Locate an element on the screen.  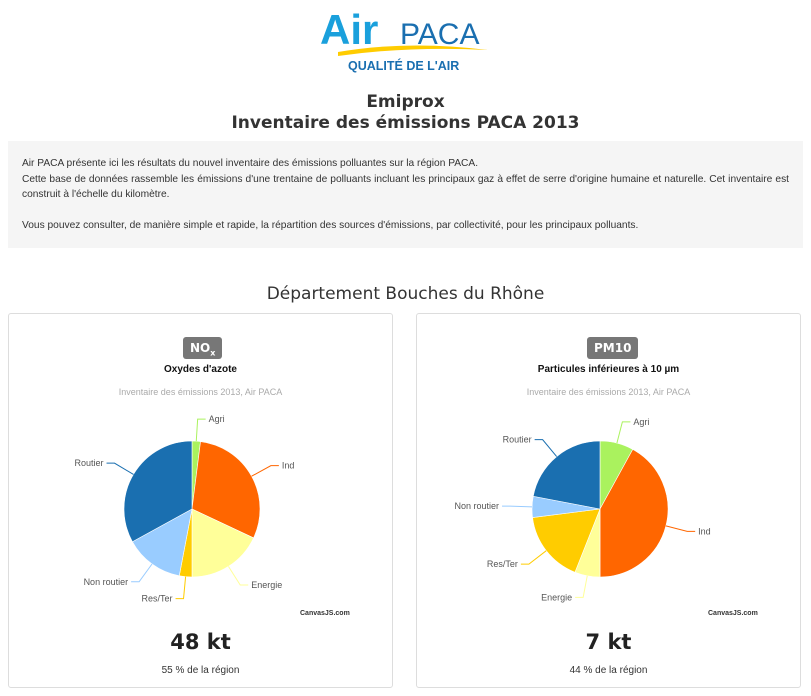
nox-badge-text: NO is located at coordinates (200, 348).